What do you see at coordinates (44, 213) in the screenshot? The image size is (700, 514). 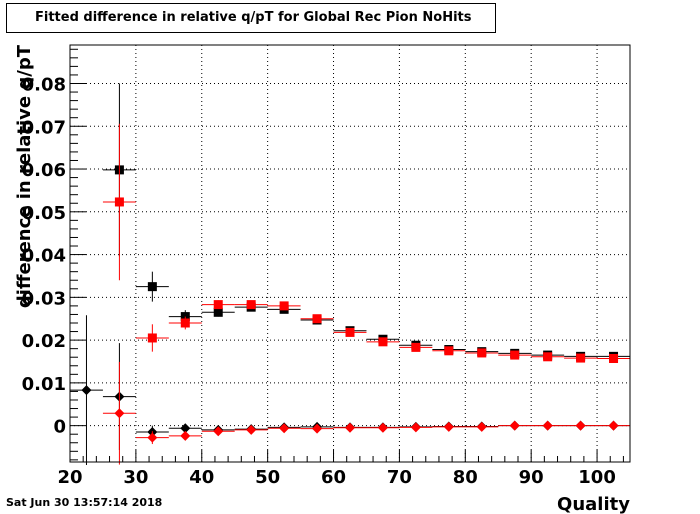 I see `y-tick-label: 0.05` at bounding box center [44, 213].